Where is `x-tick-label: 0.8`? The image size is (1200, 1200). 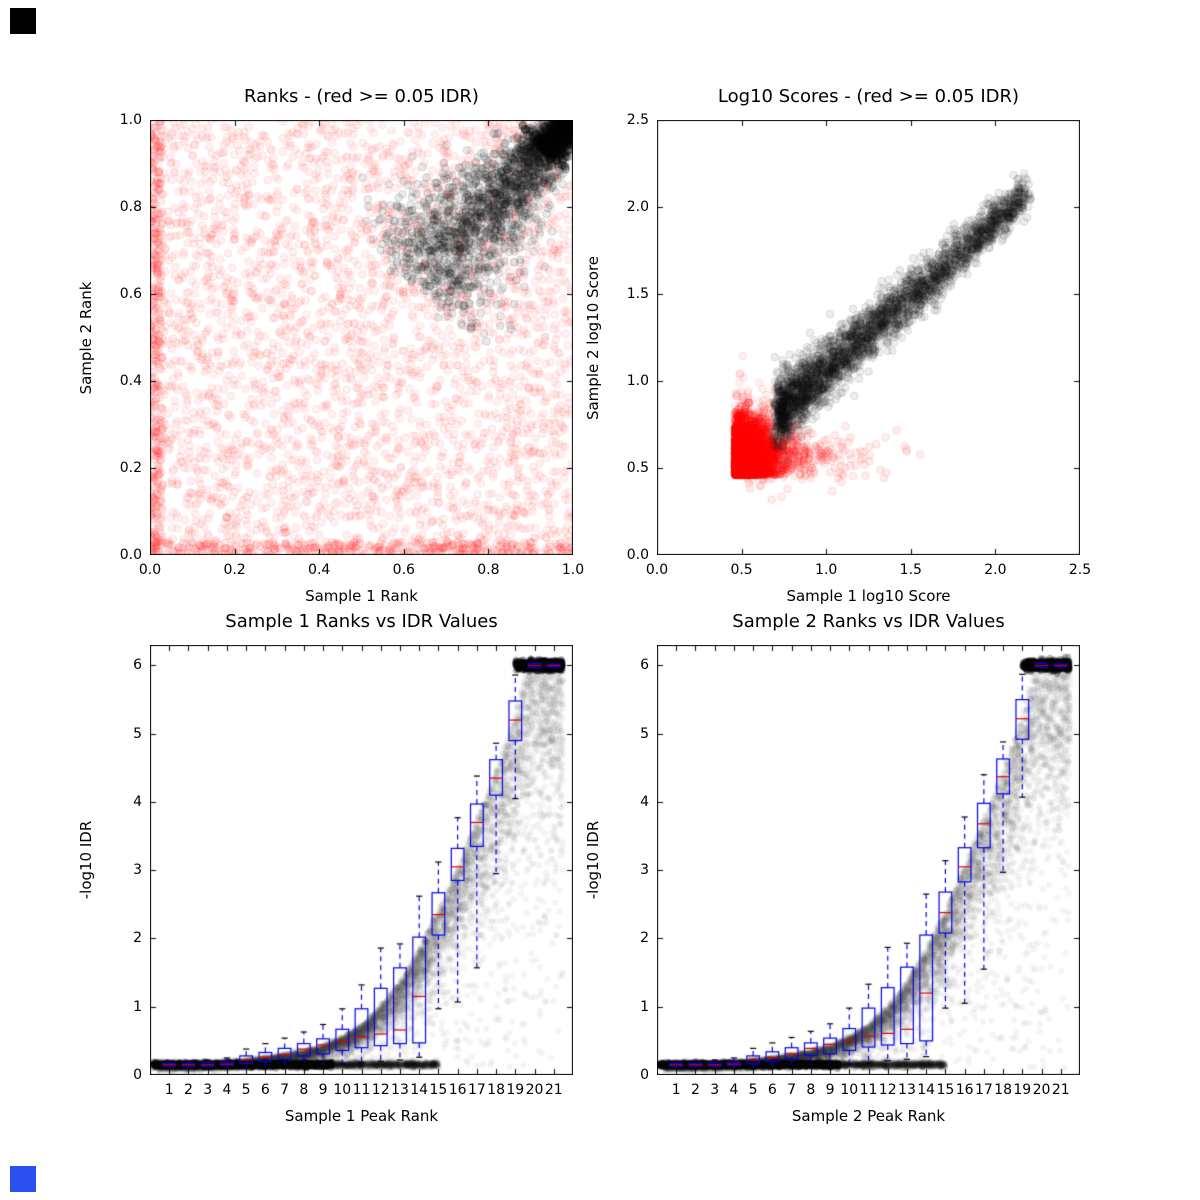
x-tick-label: 0.8 is located at coordinates (488, 570).